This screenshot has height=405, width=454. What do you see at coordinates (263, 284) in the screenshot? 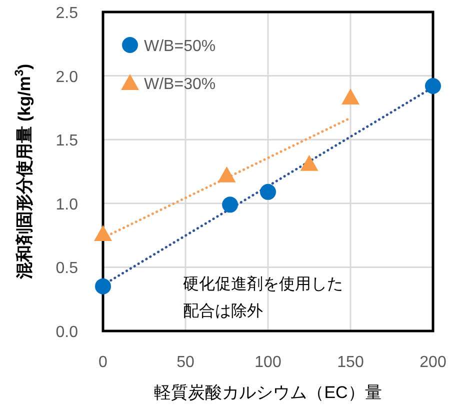
I see `annotation: 硬化促進剤を使用した` at bounding box center [263, 284].